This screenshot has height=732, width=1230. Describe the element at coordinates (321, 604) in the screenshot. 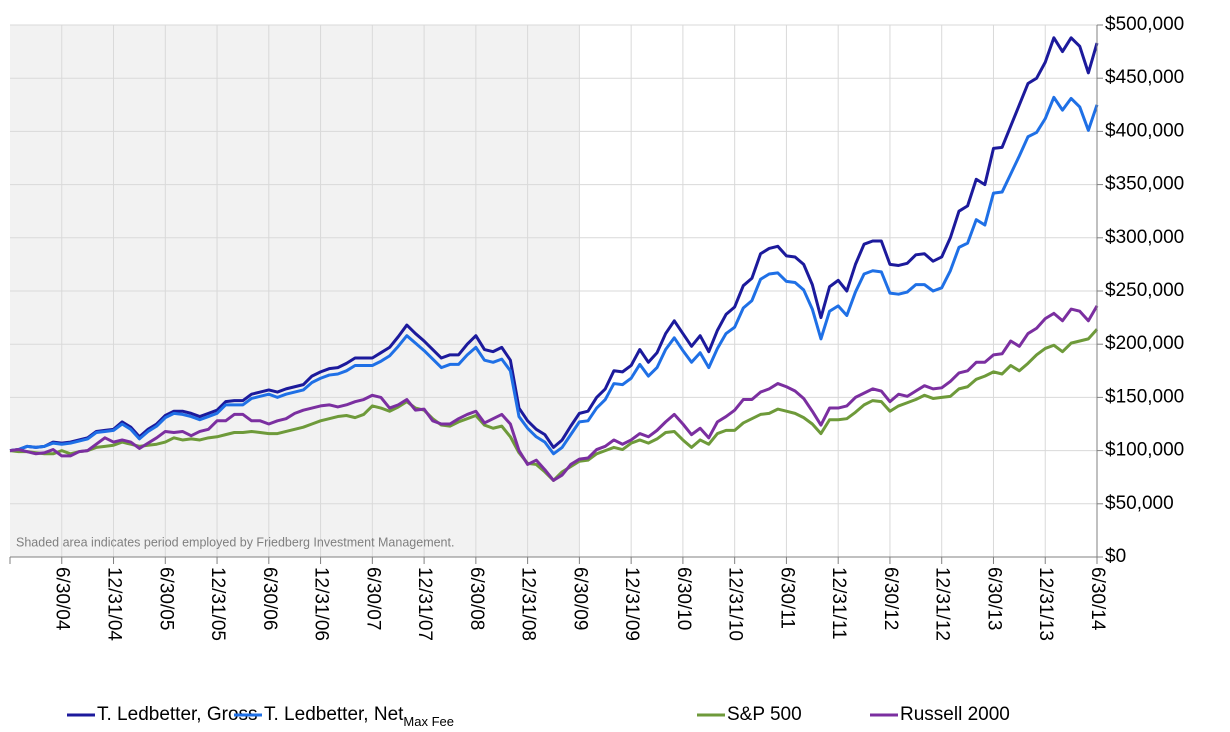

I see `x-tick-label: 12/31/06` at that location.